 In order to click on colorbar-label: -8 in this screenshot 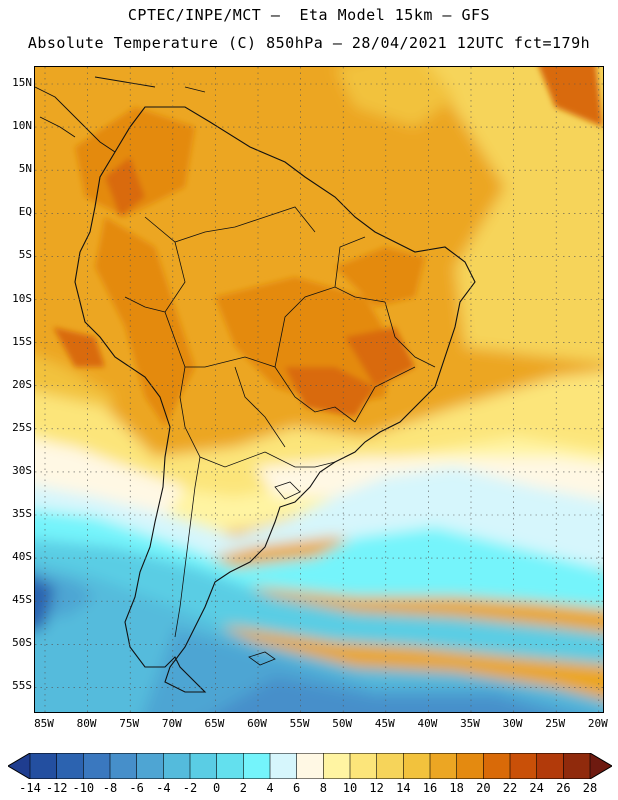, I will do `click(110, 788)`.